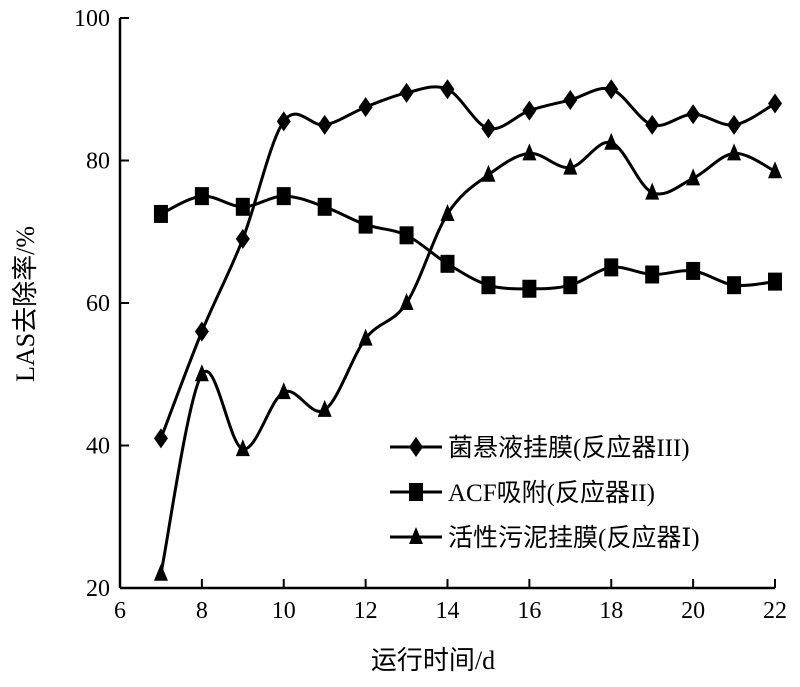 The height and width of the screenshot is (687, 800). I want to click on legend-label: 菌悬液挂膜(反应器III), so click(569, 448).